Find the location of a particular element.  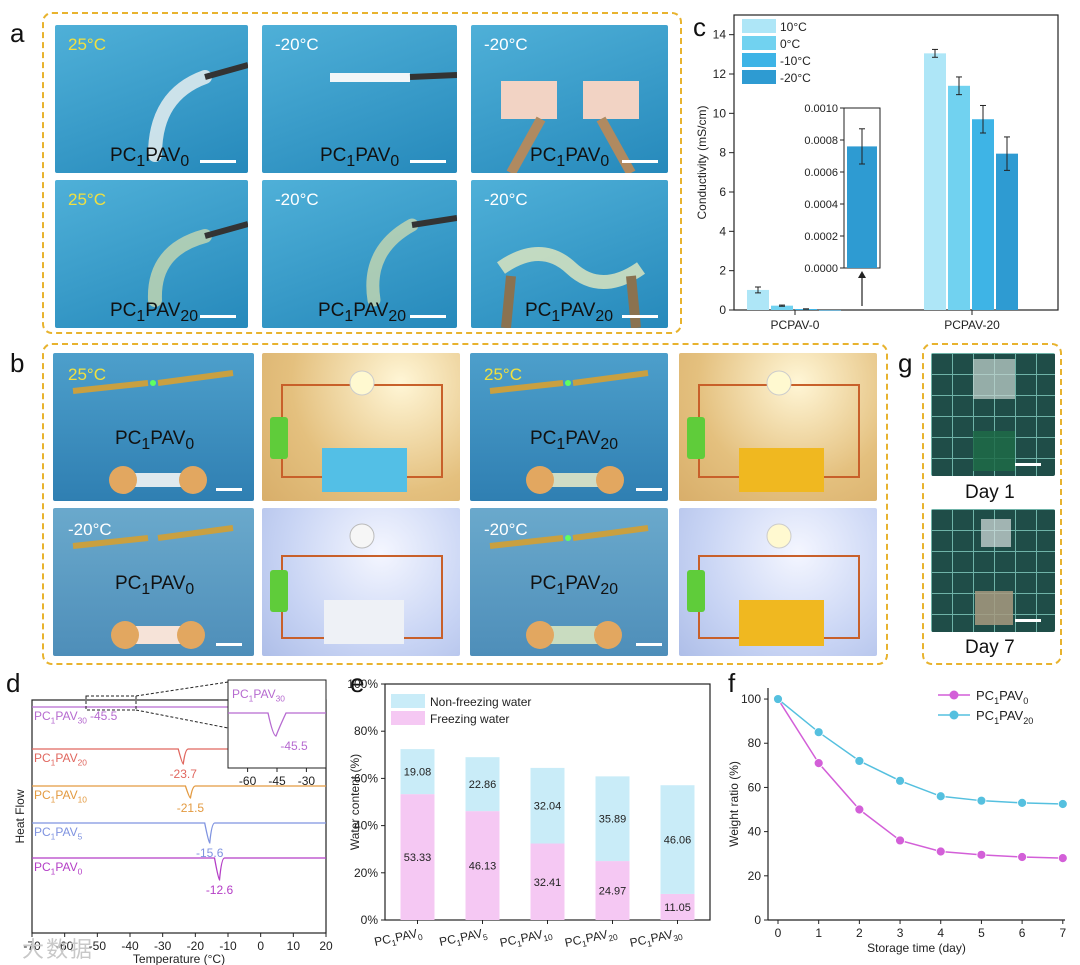

x-tick-label: 2 is located at coordinates (859, 933).